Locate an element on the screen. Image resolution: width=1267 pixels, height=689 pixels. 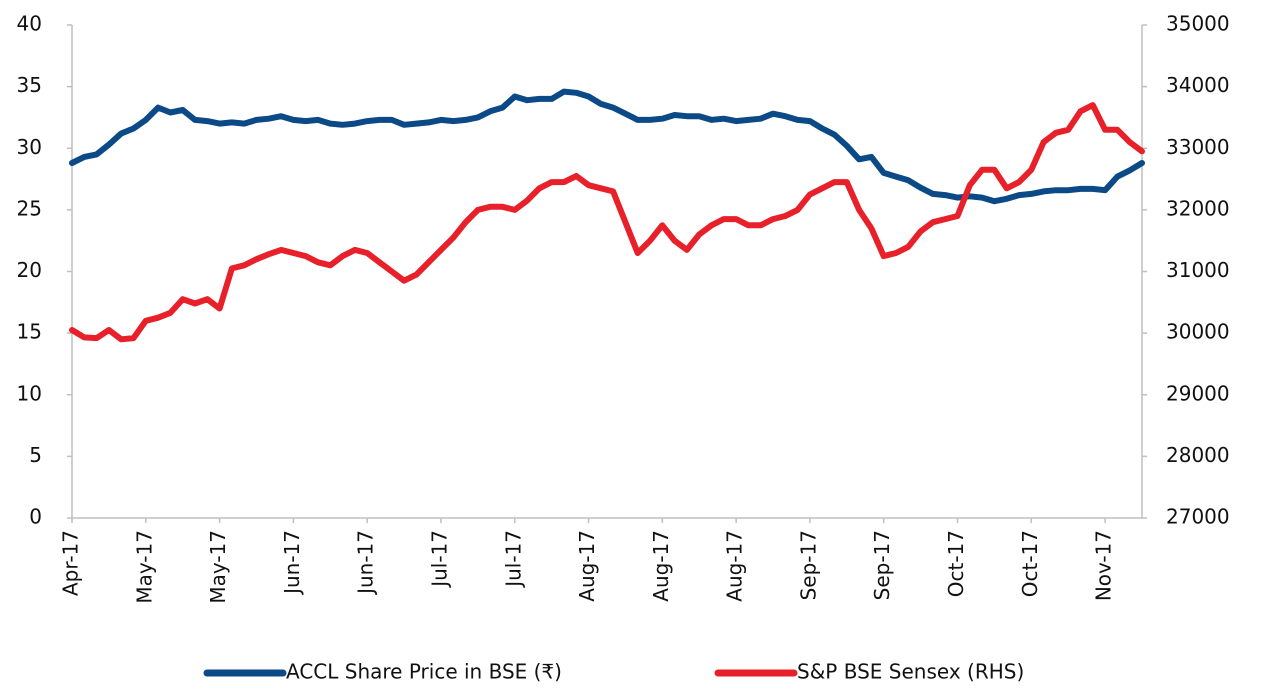
x-tick-label: Nov-17 is located at coordinates (1104, 565).